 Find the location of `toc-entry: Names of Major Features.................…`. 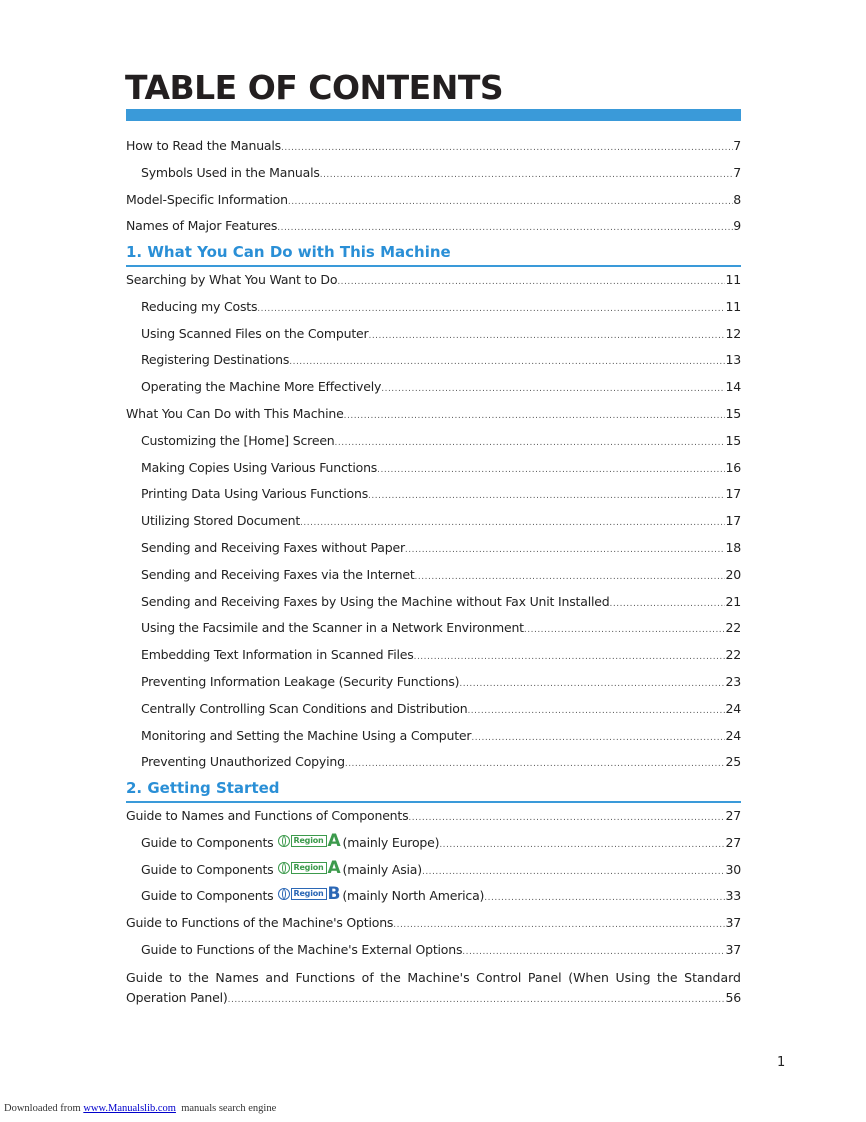

toc-entry: Names of Major Features.................… is located at coordinates (433, 226).